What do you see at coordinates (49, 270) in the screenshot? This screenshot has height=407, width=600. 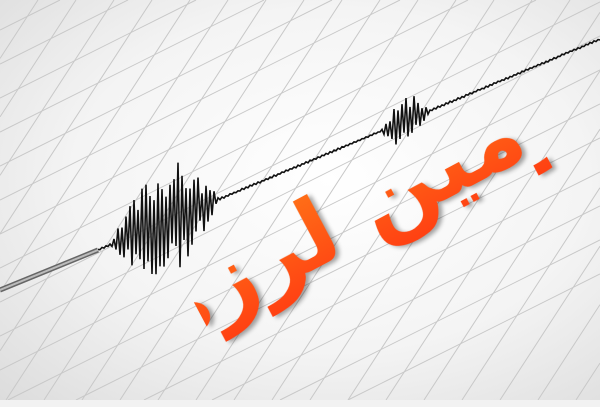 I see `seismograph-stylus-arm-highlight` at bounding box center [49, 270].